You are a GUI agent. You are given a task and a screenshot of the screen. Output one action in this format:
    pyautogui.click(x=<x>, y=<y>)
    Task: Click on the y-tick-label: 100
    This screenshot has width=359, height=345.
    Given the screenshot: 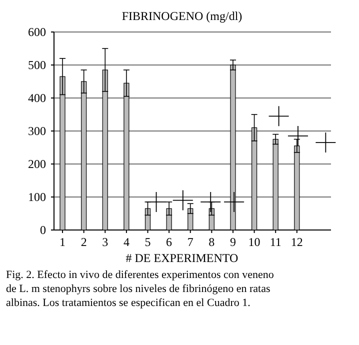 What is the action you would take?
    pyautogui.click(x=37, y=197)
    